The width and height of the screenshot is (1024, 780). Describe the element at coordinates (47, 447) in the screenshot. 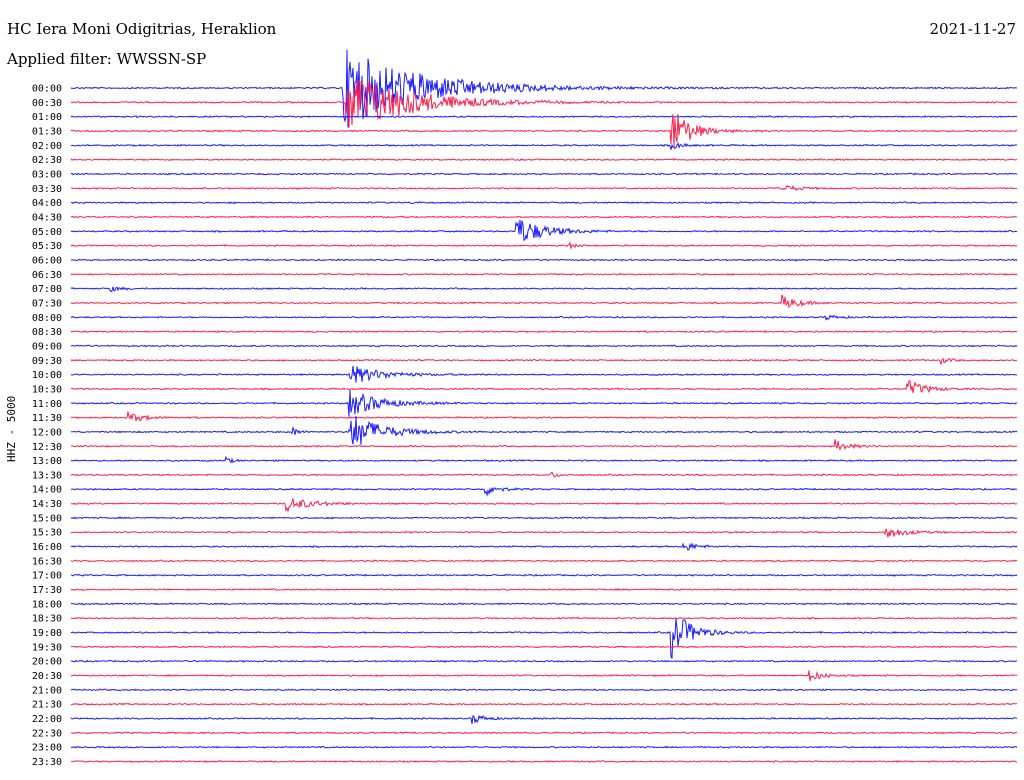

I see `time-tick-label: 12:30` at that location.